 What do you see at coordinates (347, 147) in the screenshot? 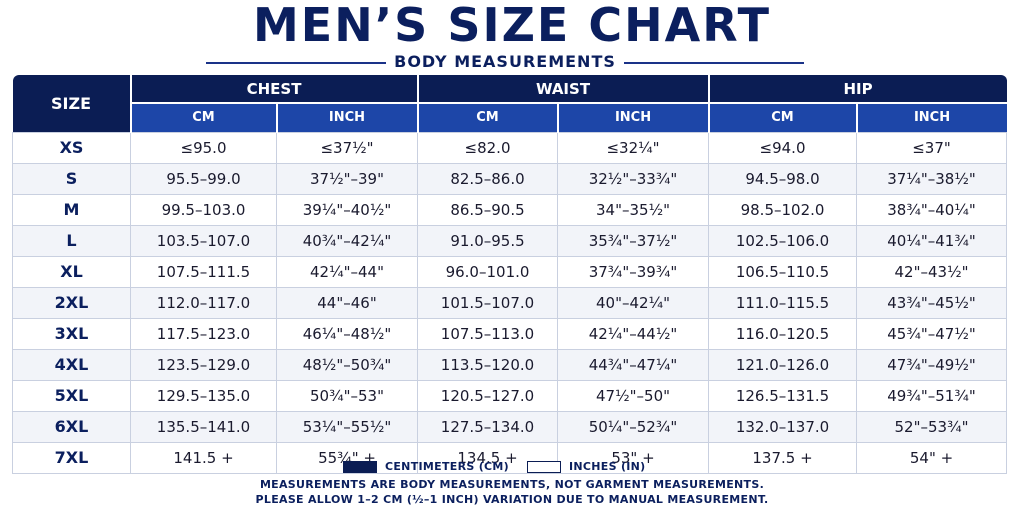
I see `measurement-cell: ≤37½"` at bounding box center [347, 147].